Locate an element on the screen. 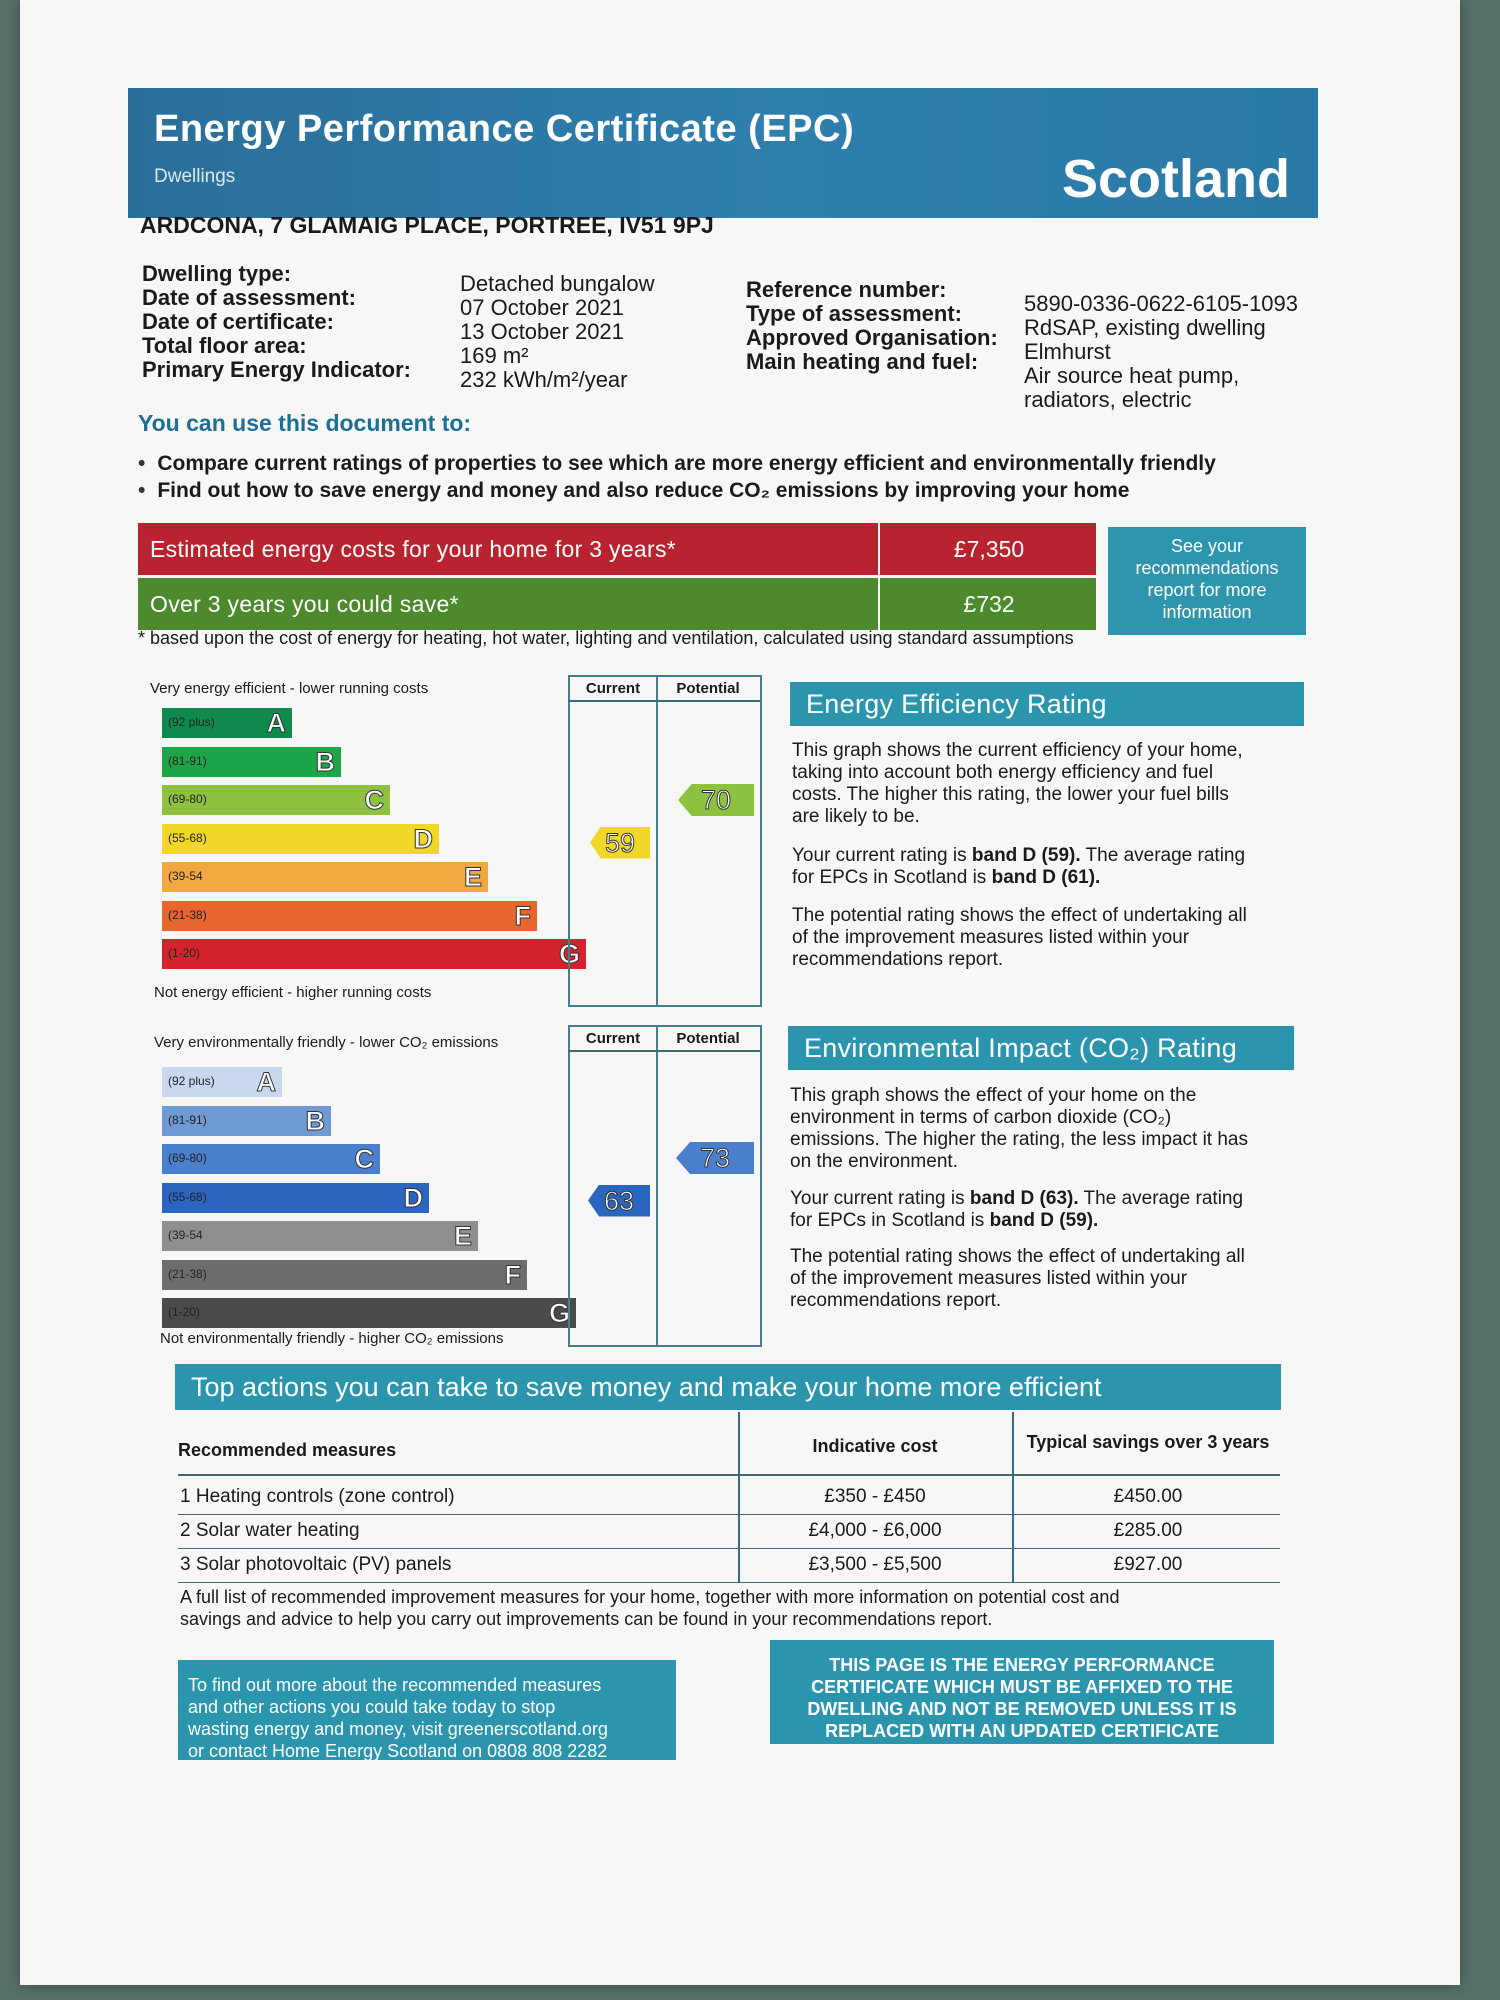 Image resolution: width=1500 pixels, height=2000 pixels. detail-value: 169 m² is located at coordinates (494, 355).